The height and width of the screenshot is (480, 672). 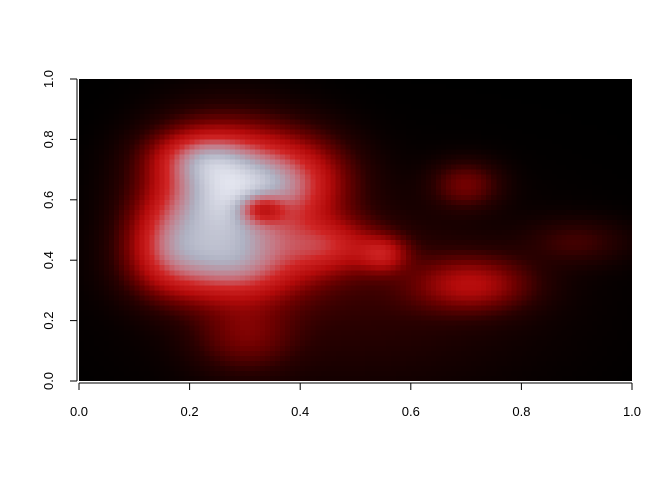 I want to click on y-tick-label: 0.6, so click(x=48, y=200).